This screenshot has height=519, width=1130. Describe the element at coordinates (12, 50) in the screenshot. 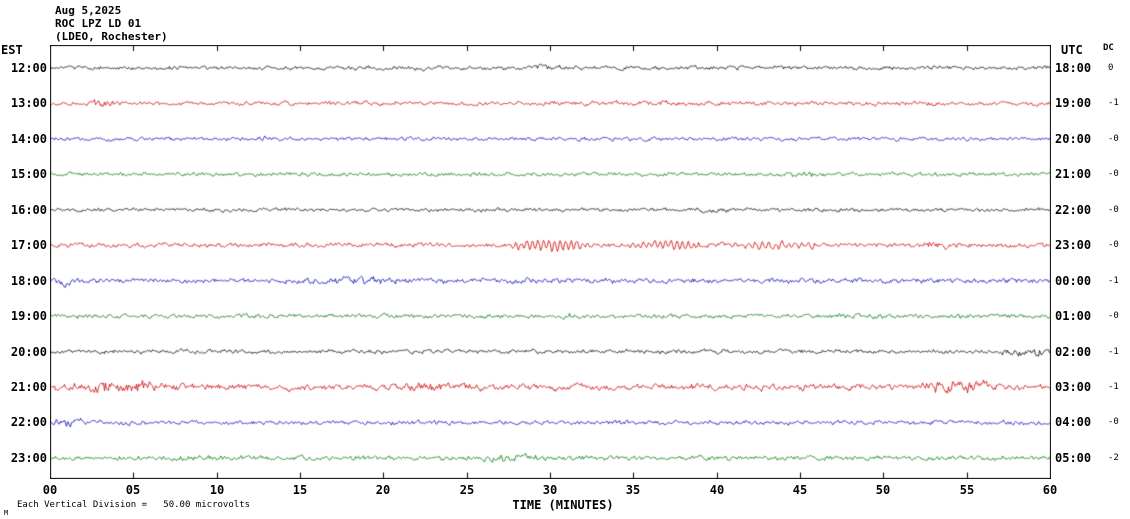

I see `left-timezone-label: EST` at that location.